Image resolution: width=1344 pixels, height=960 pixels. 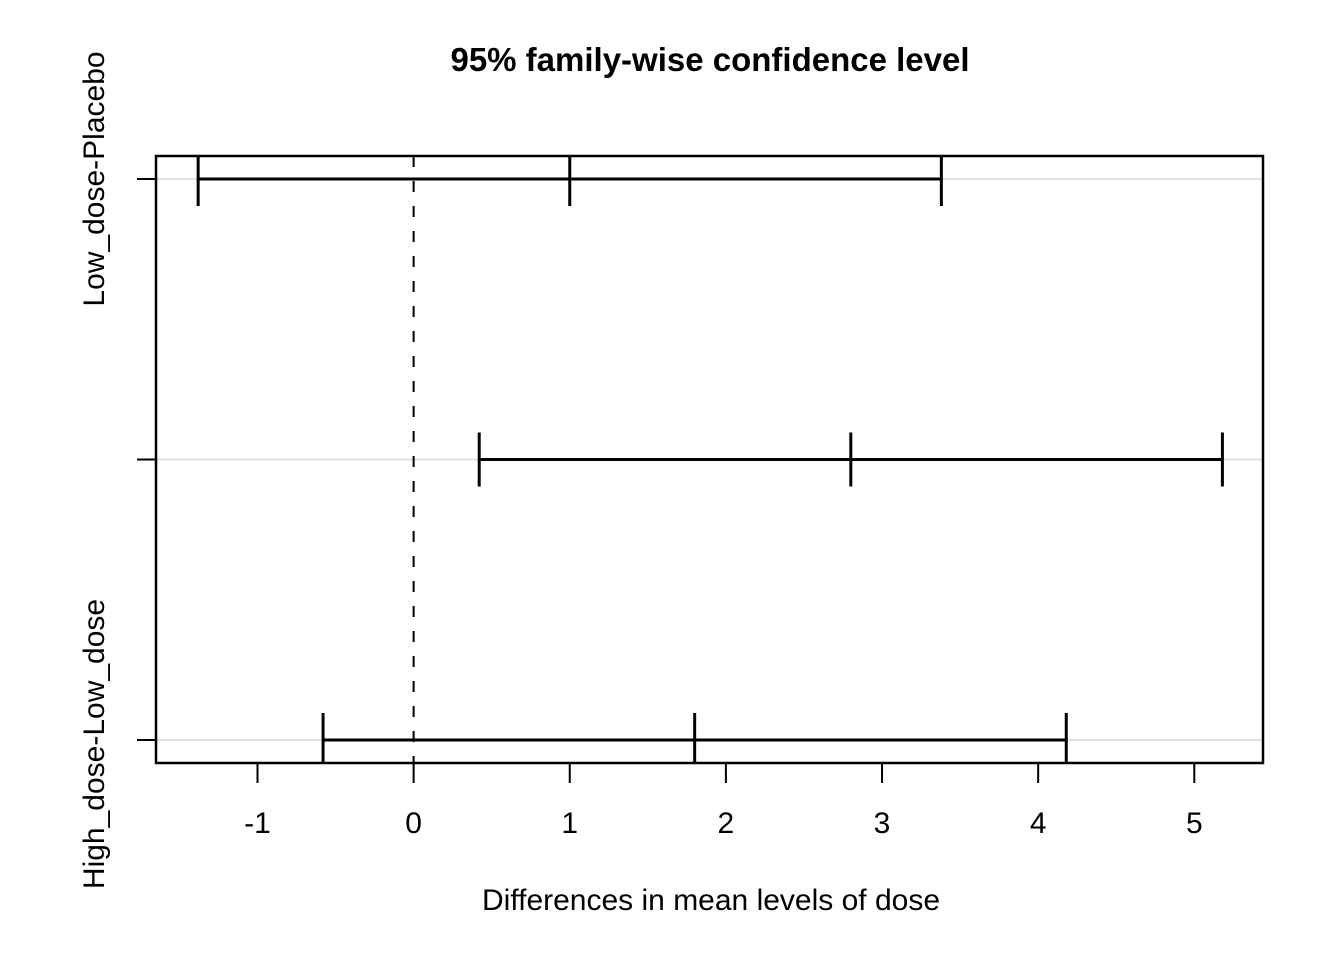 I want to click on x-tick-label: 1, so click(x=569, y=823).